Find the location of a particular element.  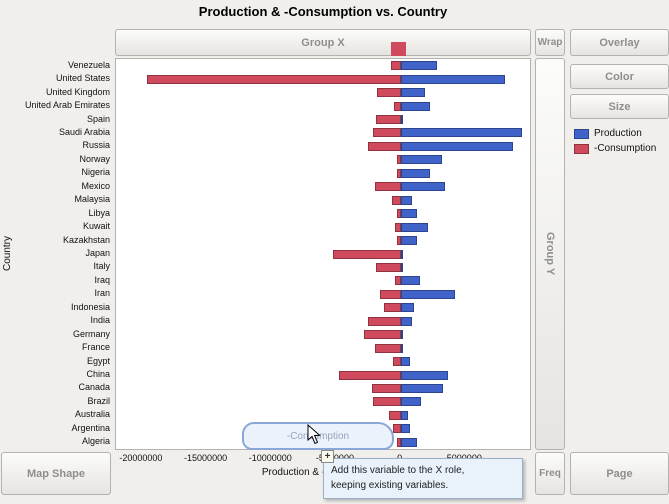

drop-zone-size: Size is located at coordinates (619, 106).